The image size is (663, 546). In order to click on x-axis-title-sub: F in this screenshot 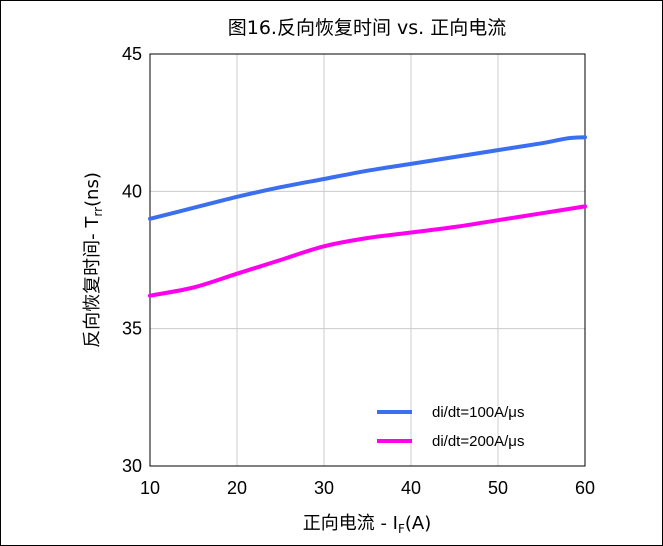, I will do `click(401, 529)`.